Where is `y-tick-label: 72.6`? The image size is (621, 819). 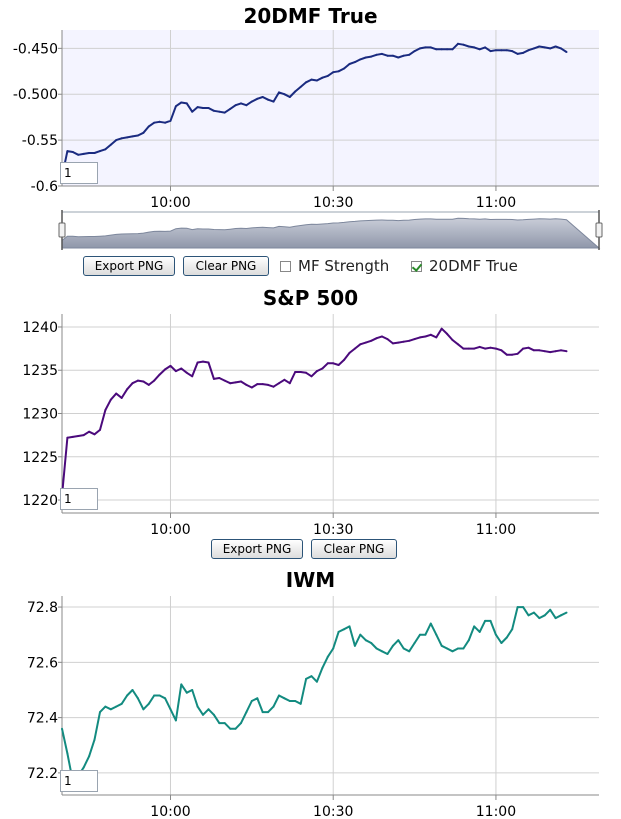 y-tick-label: 72.6 is located at coordinates (42, 663).